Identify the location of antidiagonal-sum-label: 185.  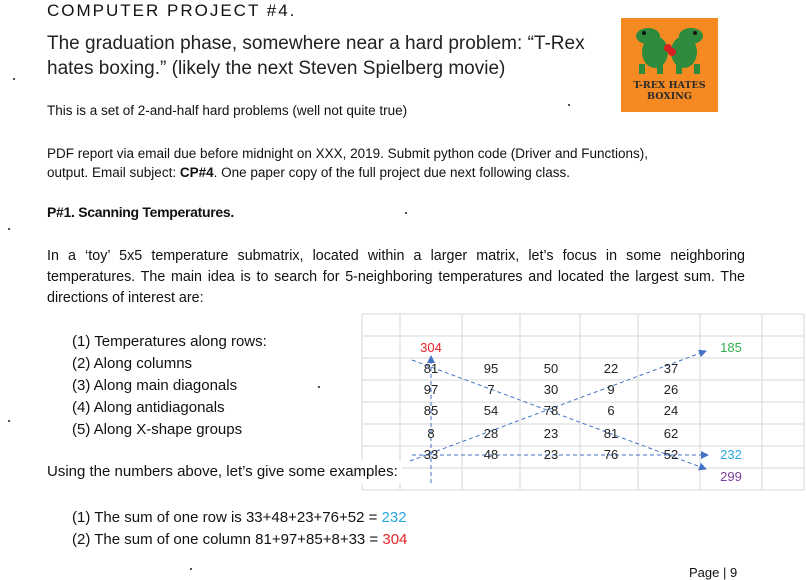
(731, 347).